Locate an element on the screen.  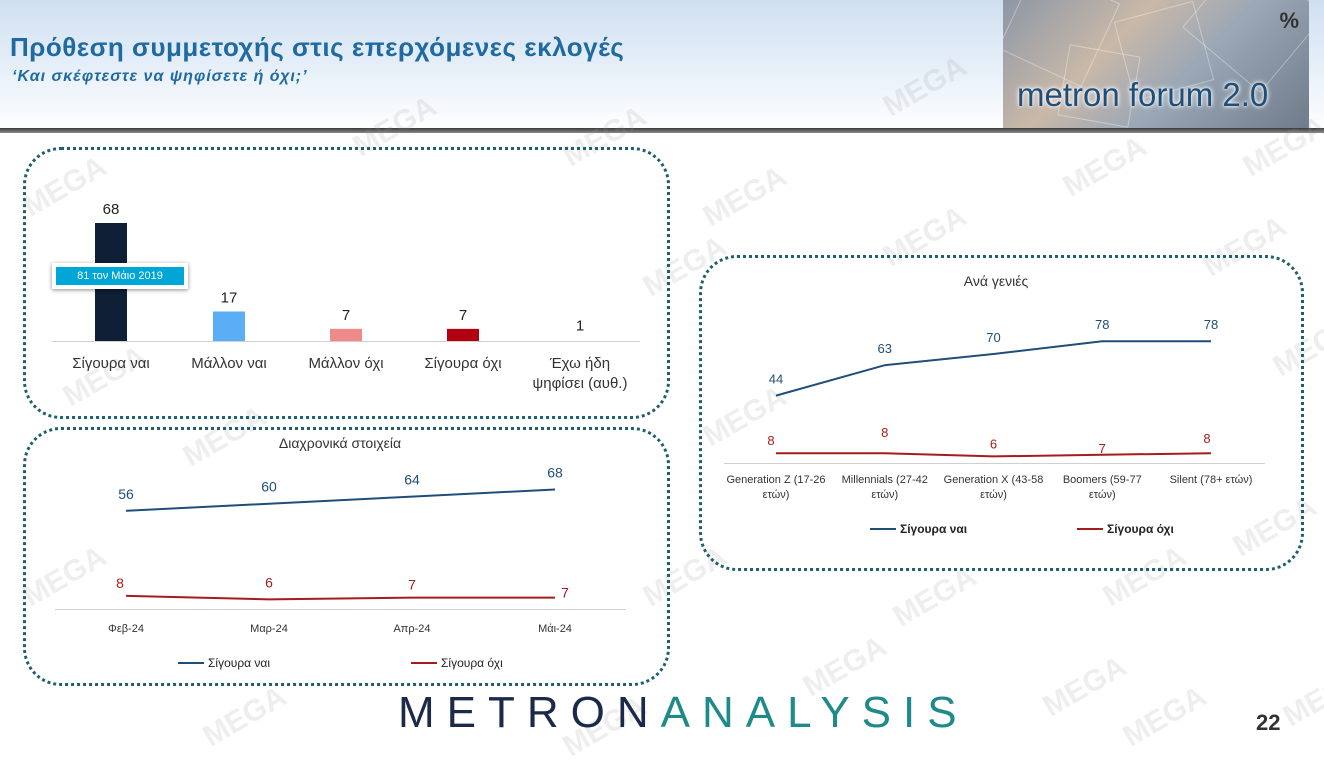
category-label: Generation Z (17-26 is located at coordinates (775, 480).